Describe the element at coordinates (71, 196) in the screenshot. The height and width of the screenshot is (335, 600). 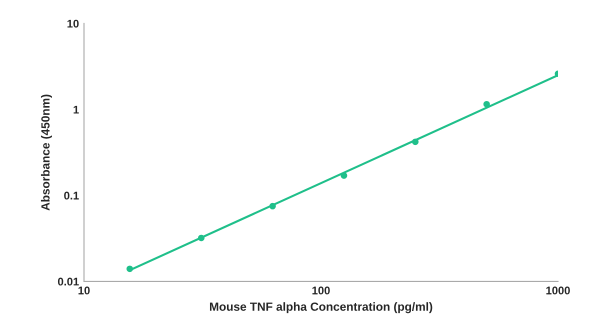
I see `y-tick-label: 0.1` at that location.